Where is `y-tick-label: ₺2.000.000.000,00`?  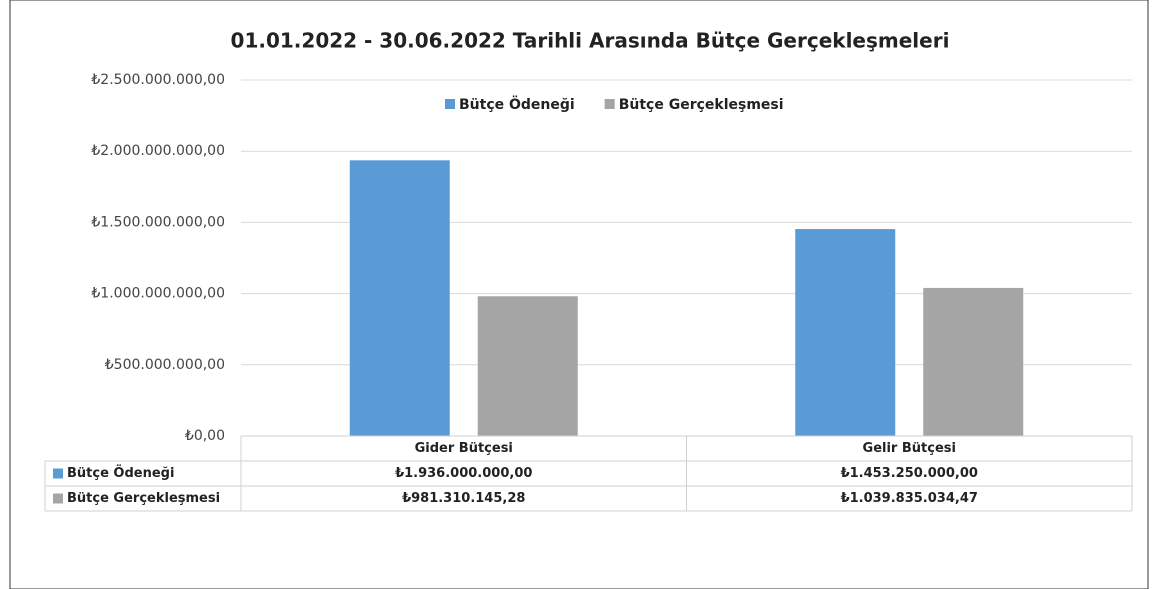 y-tick-label: ₺2.000.000.000,00 is located at coordinates (158, 151).